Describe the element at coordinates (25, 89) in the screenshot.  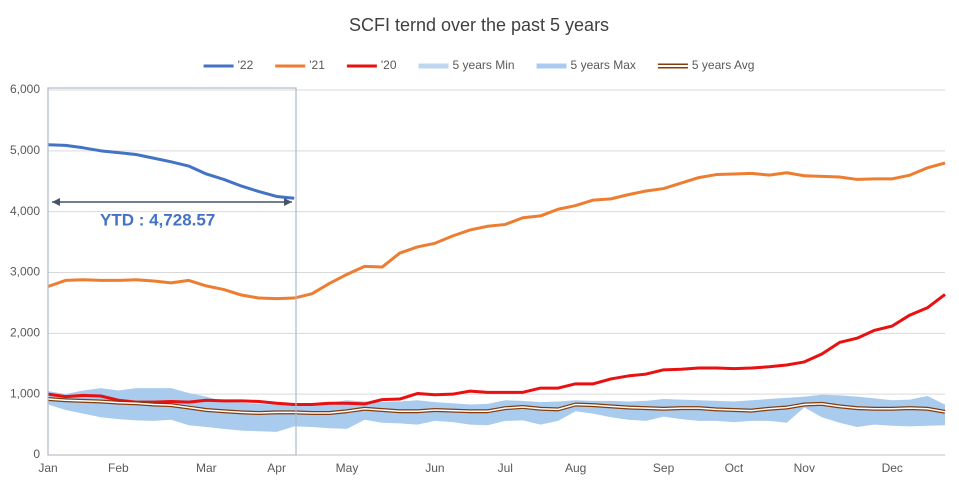
I see `y-tick-label: 6,000` at that location.